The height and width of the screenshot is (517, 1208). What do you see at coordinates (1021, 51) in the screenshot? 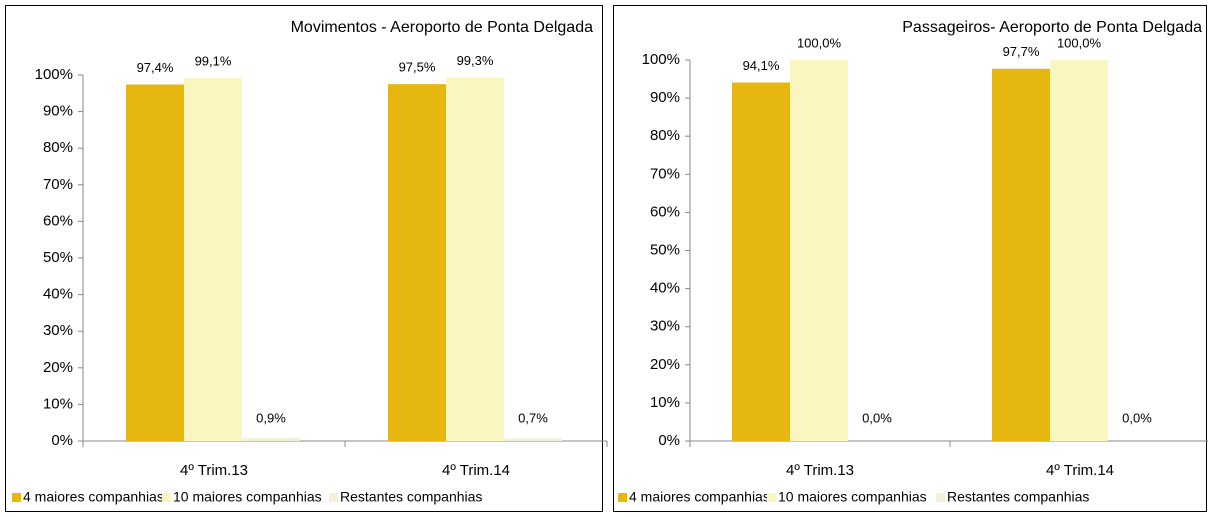
I see `data-label: 97,7%` at bounding box center [1021, 51].